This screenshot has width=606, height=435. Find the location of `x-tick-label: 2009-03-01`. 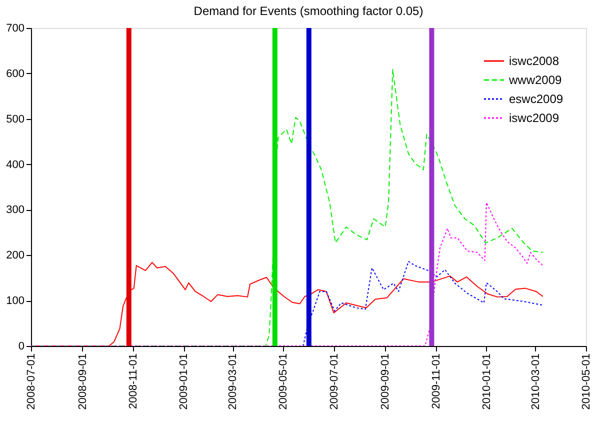

x-tick-label: 2009-03-01 is located at coordinates (233, 382).